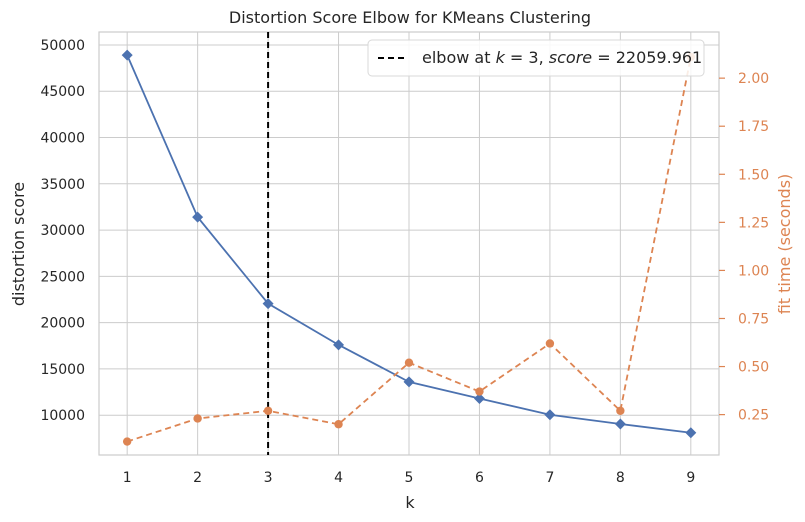 The width and height of the screenshot is (805, 522). I want to click on y-tick-label: 25000, so click(62, 277).